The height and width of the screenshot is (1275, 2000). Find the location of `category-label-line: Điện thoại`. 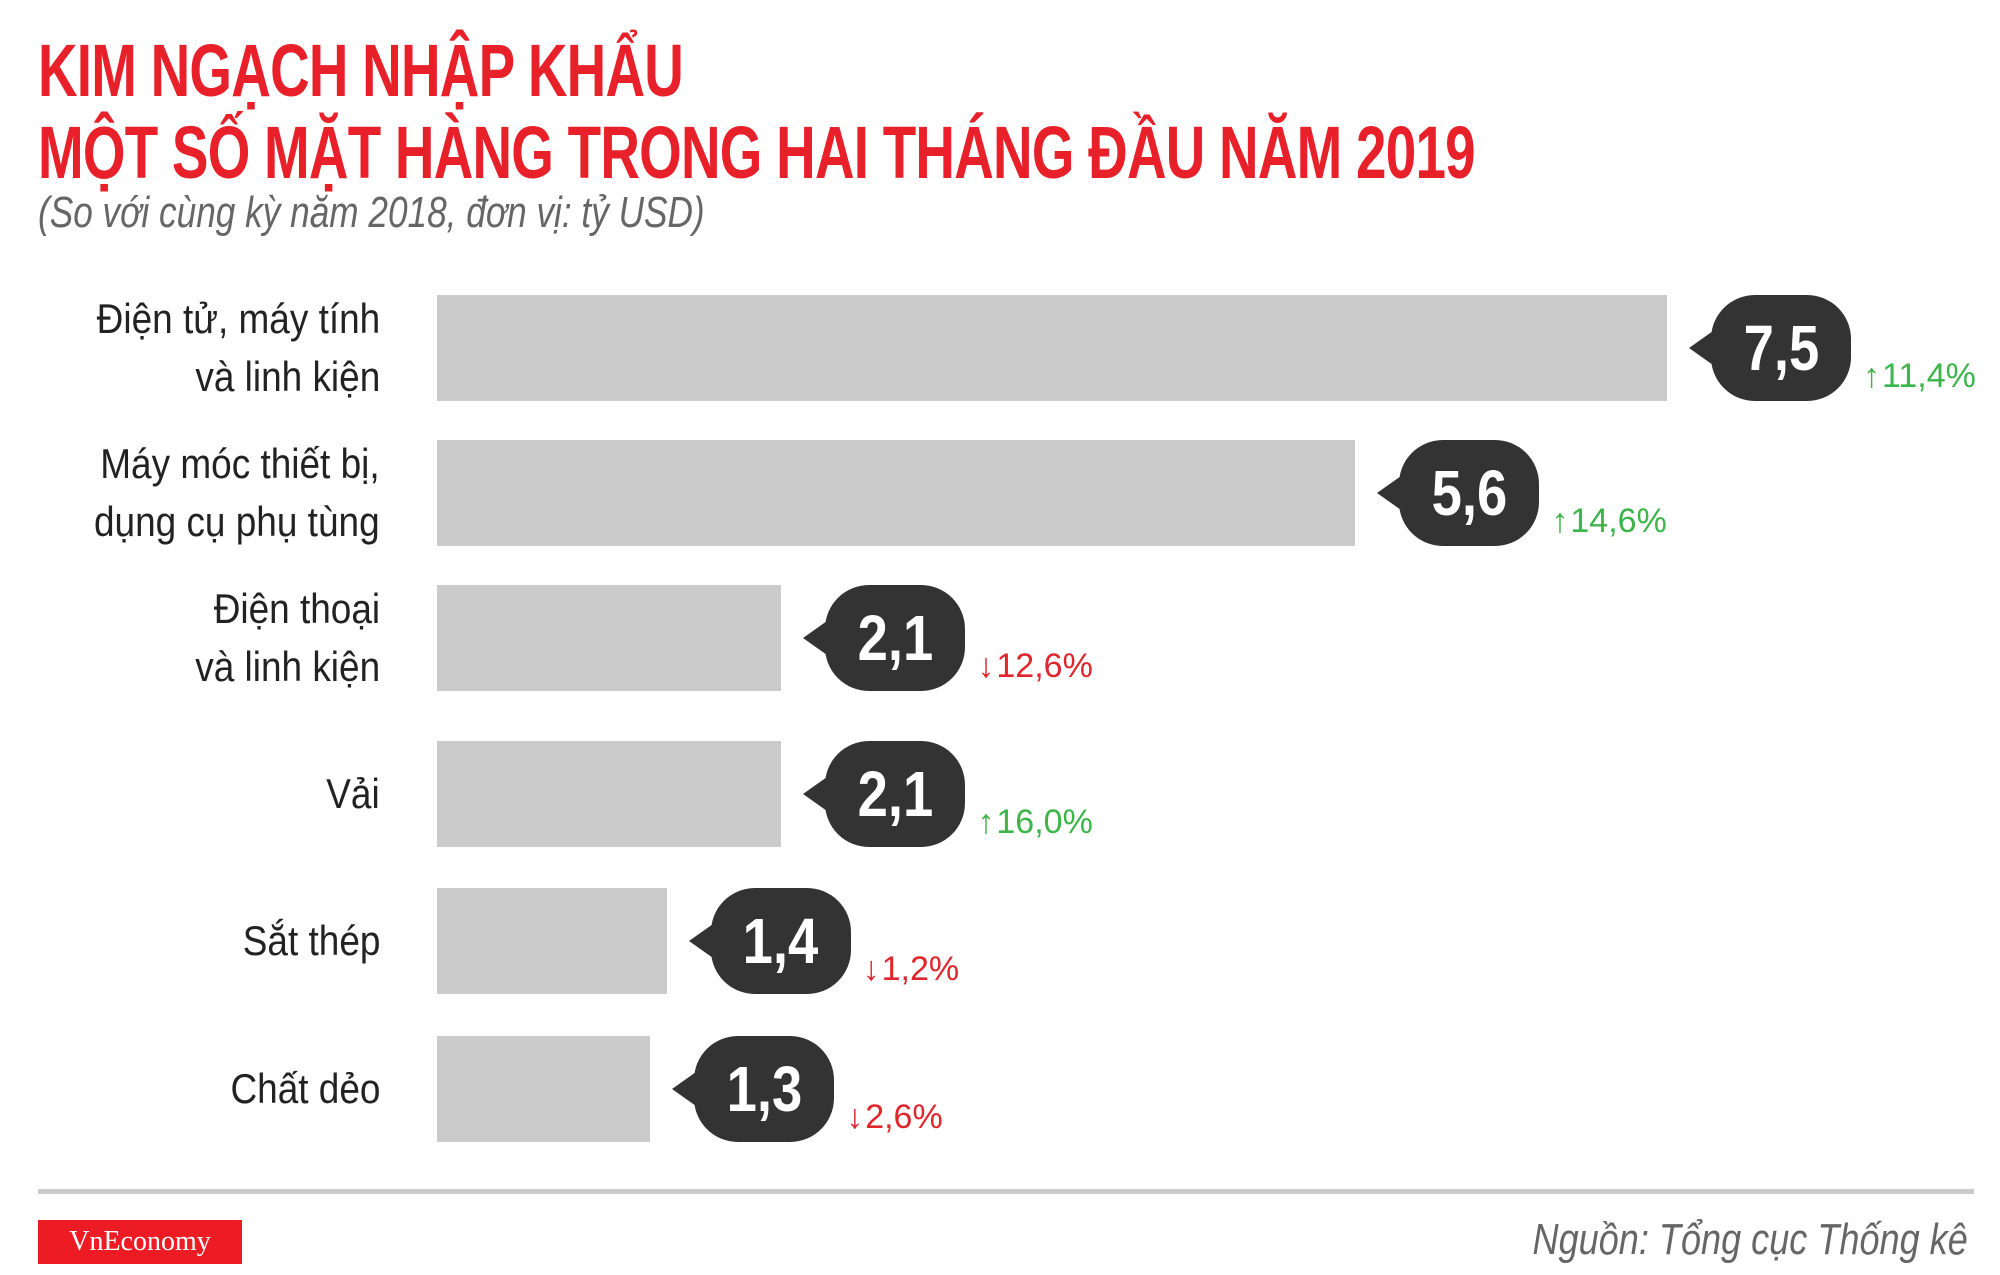

category-label-line: Điện thoại is located at coordinates (296, 608).